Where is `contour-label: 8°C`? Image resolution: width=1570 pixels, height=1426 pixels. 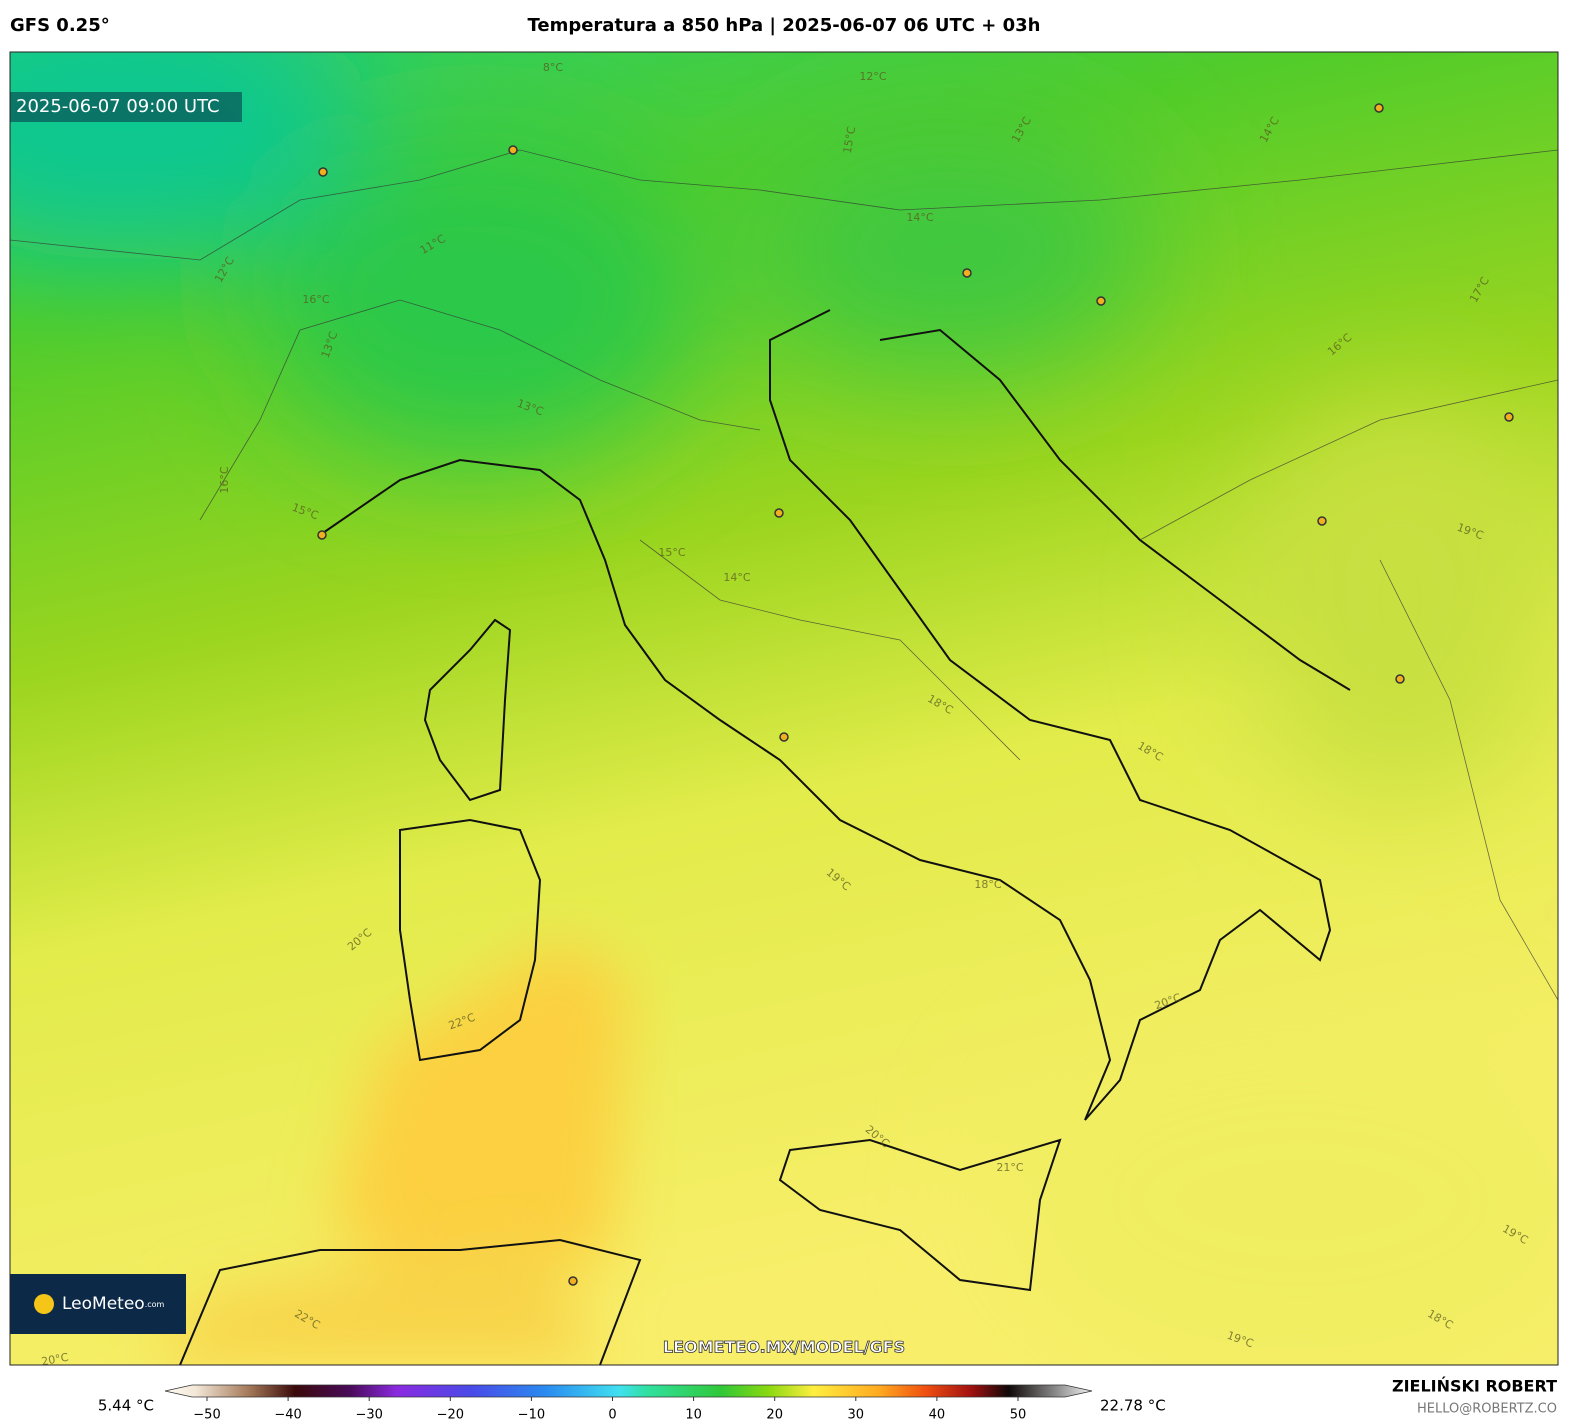
contour-label: 8°C is located at coordinates (553, 67).